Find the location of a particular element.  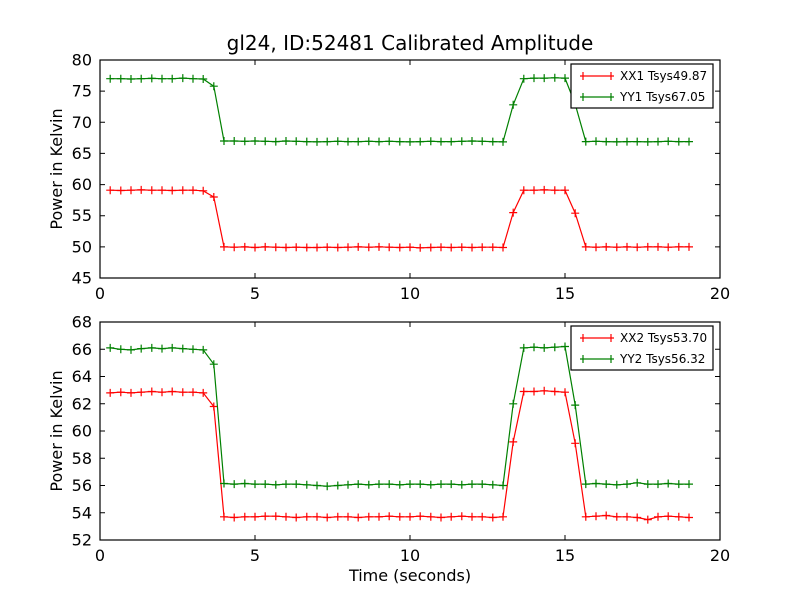

figure-title: gl24, ID:52481 Calibrated Amplitude is located at coordinates (410, 43).